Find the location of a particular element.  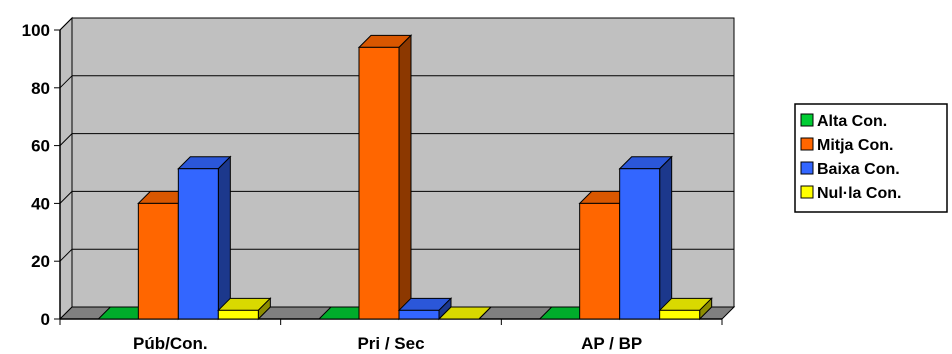

legend-box is located at coordinates (871, 158).